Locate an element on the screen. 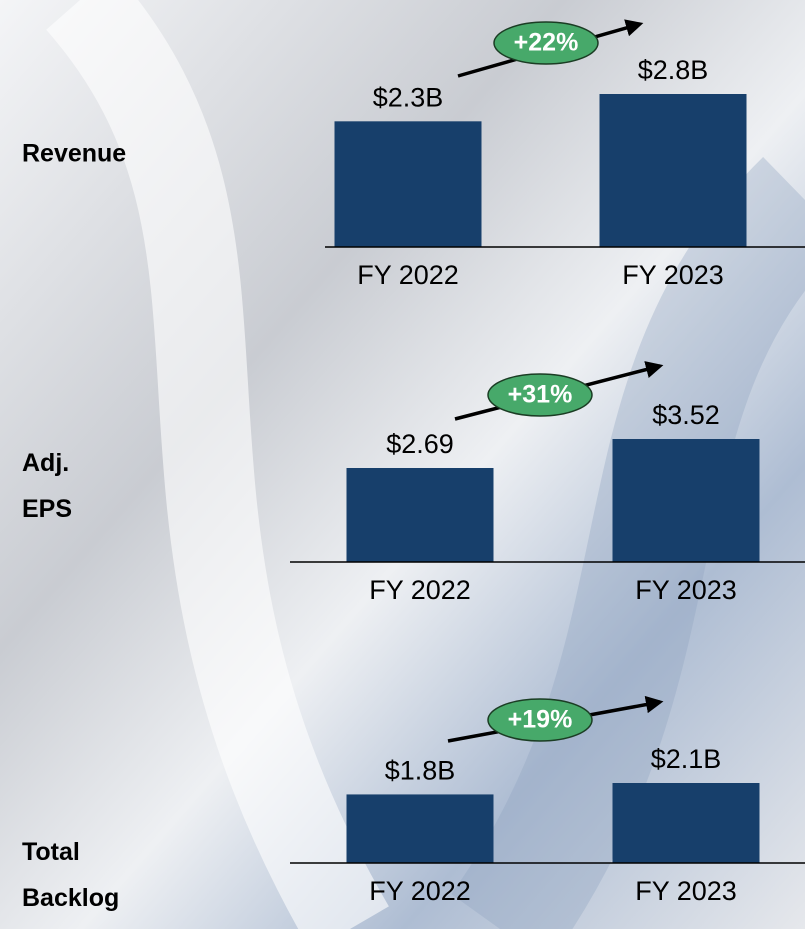  growth-label: +19% is located at coordinates (540, 720).